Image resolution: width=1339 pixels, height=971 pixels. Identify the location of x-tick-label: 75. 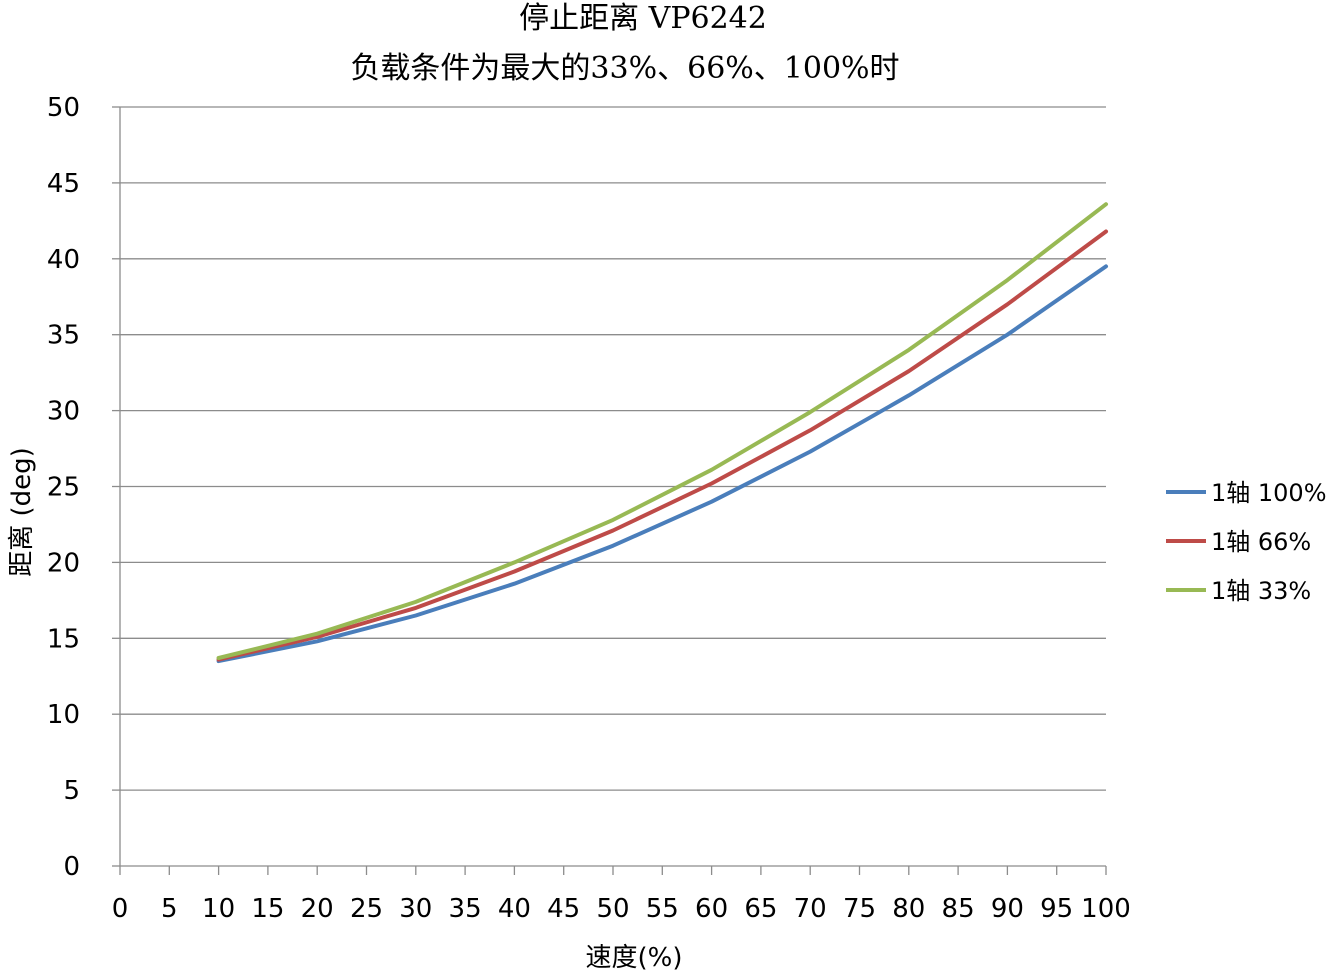
(859, 909).